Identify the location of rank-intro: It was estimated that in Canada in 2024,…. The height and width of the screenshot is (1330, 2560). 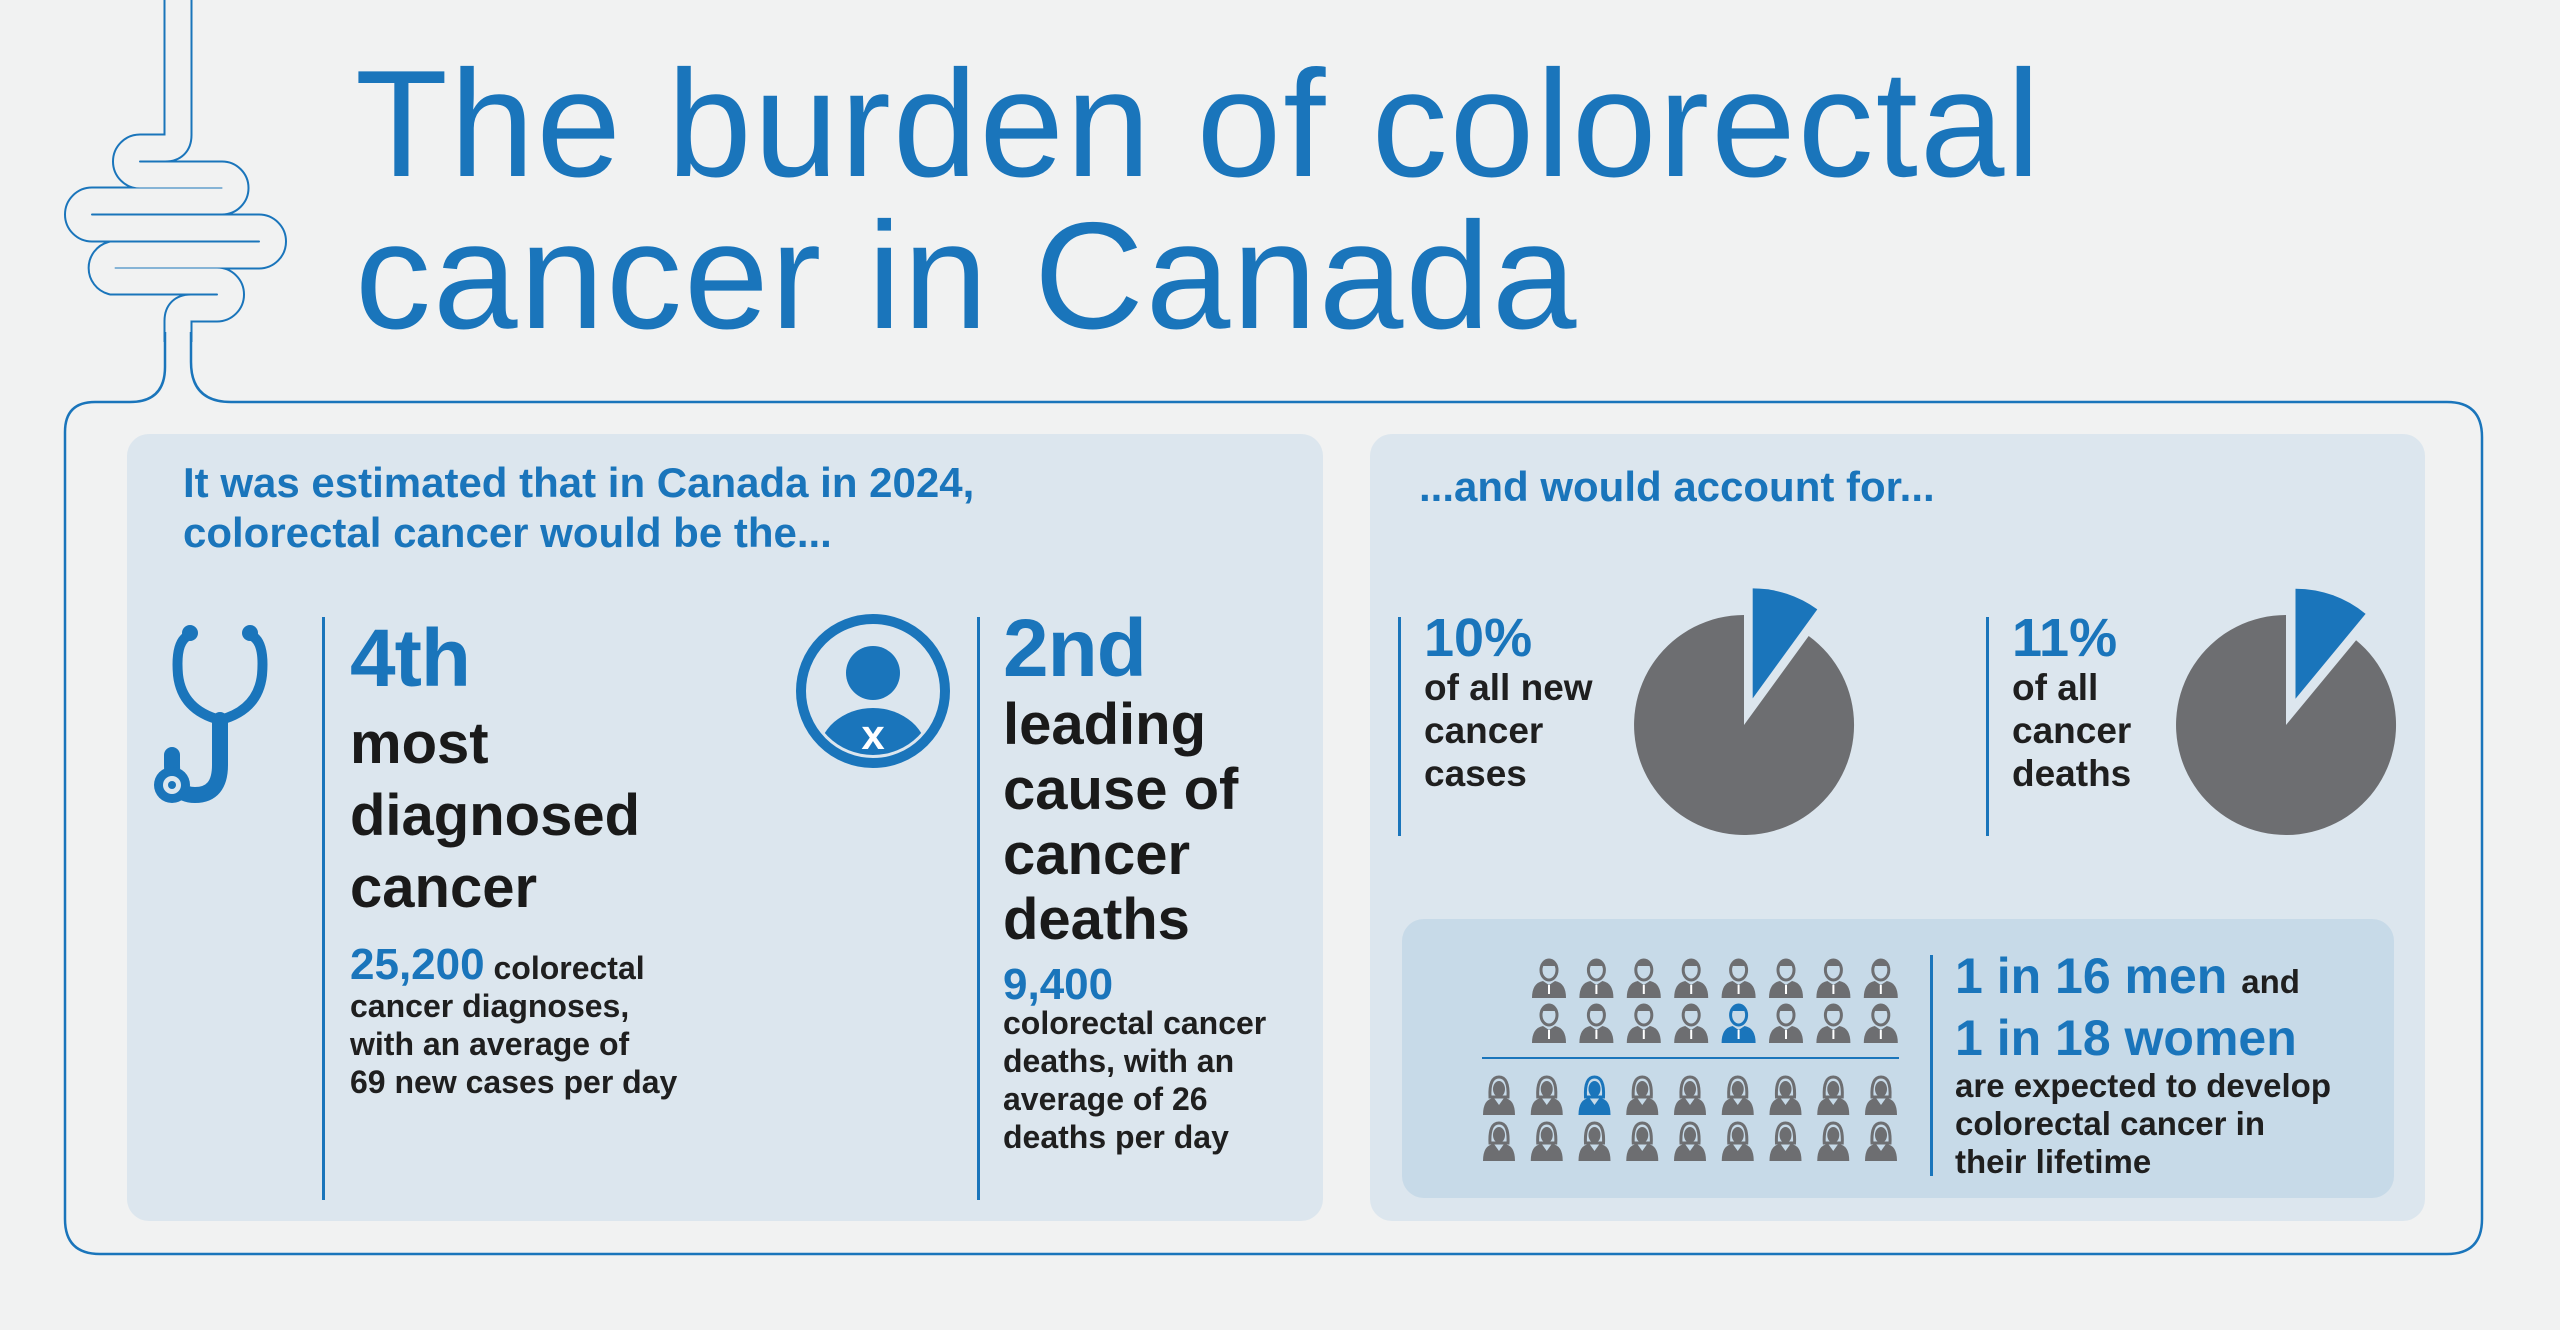
(578, 508).